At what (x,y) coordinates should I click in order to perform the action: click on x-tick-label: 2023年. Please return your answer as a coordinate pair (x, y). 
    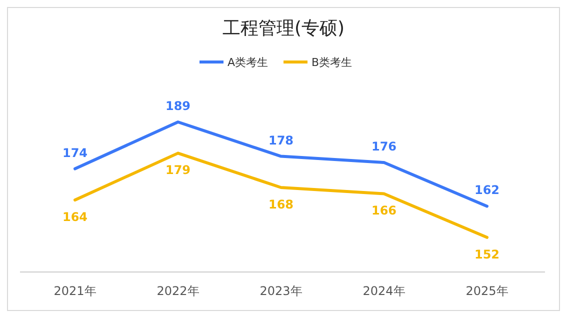
    Looking at the image, I should click on (281, 291).